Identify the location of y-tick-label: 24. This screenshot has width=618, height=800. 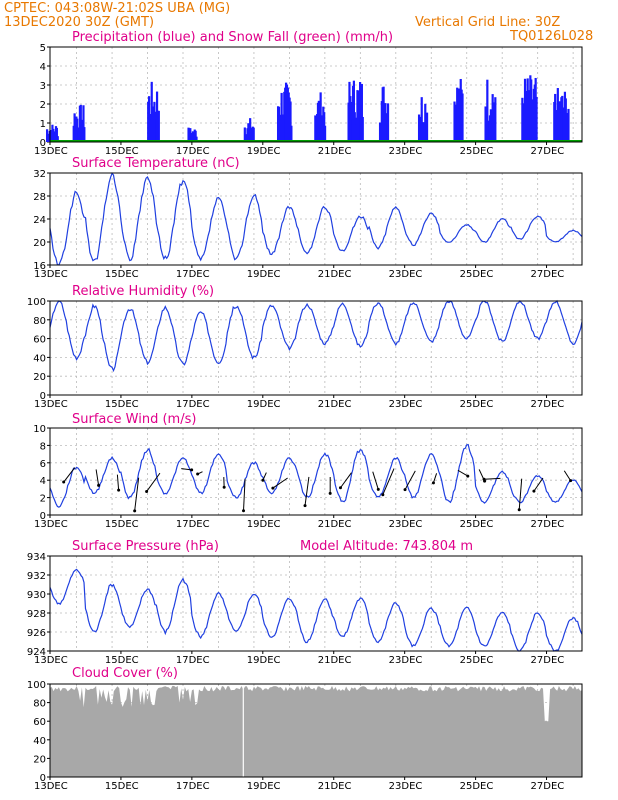
(39, 220).